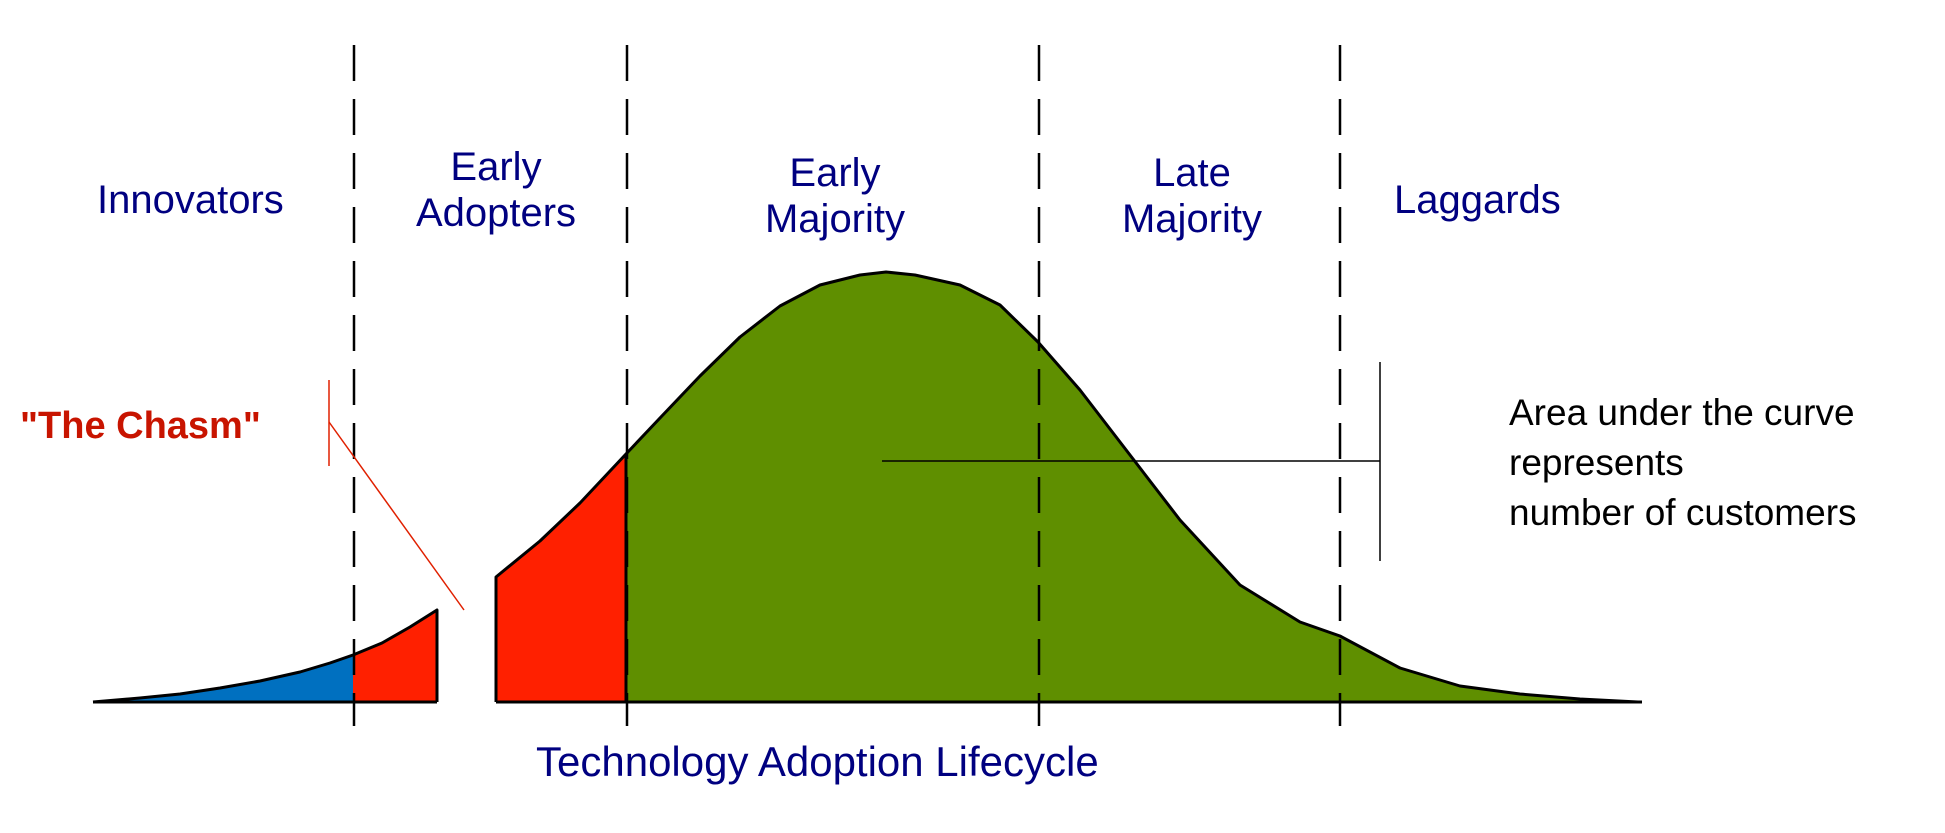  I want to click on label-early-majority-line1: Early, so click(835, 173).